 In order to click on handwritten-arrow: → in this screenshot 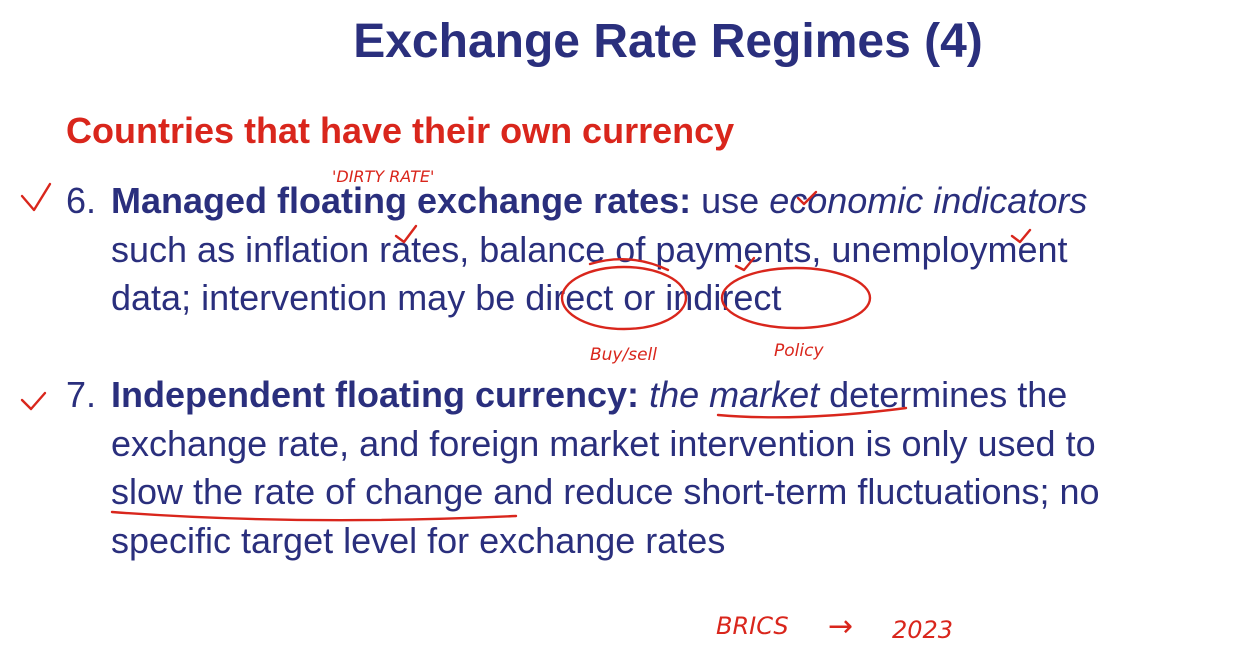, I will do `click(840, 626)`.